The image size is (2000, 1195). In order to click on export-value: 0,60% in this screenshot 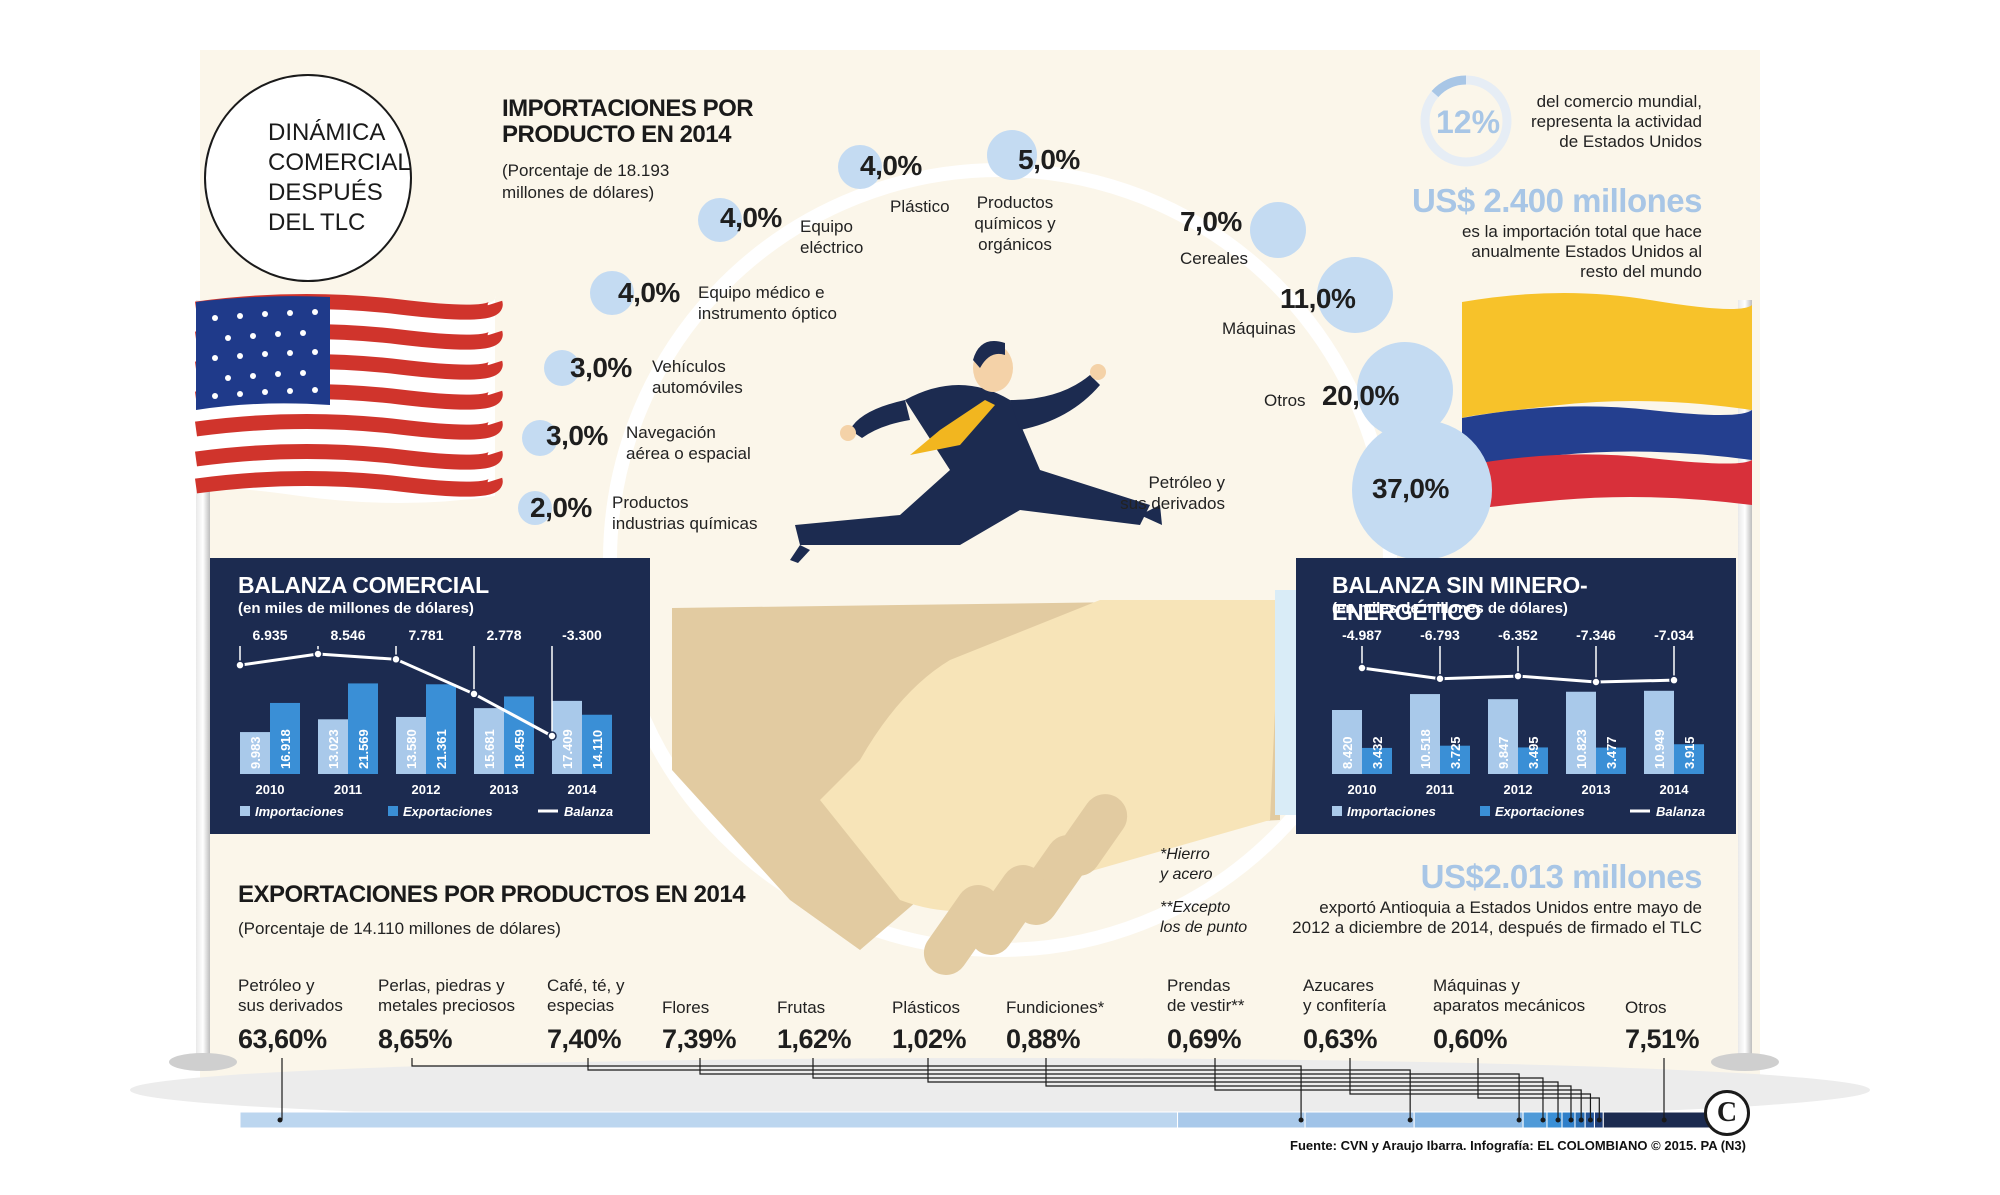, I will do `click(1470, 1039)`.